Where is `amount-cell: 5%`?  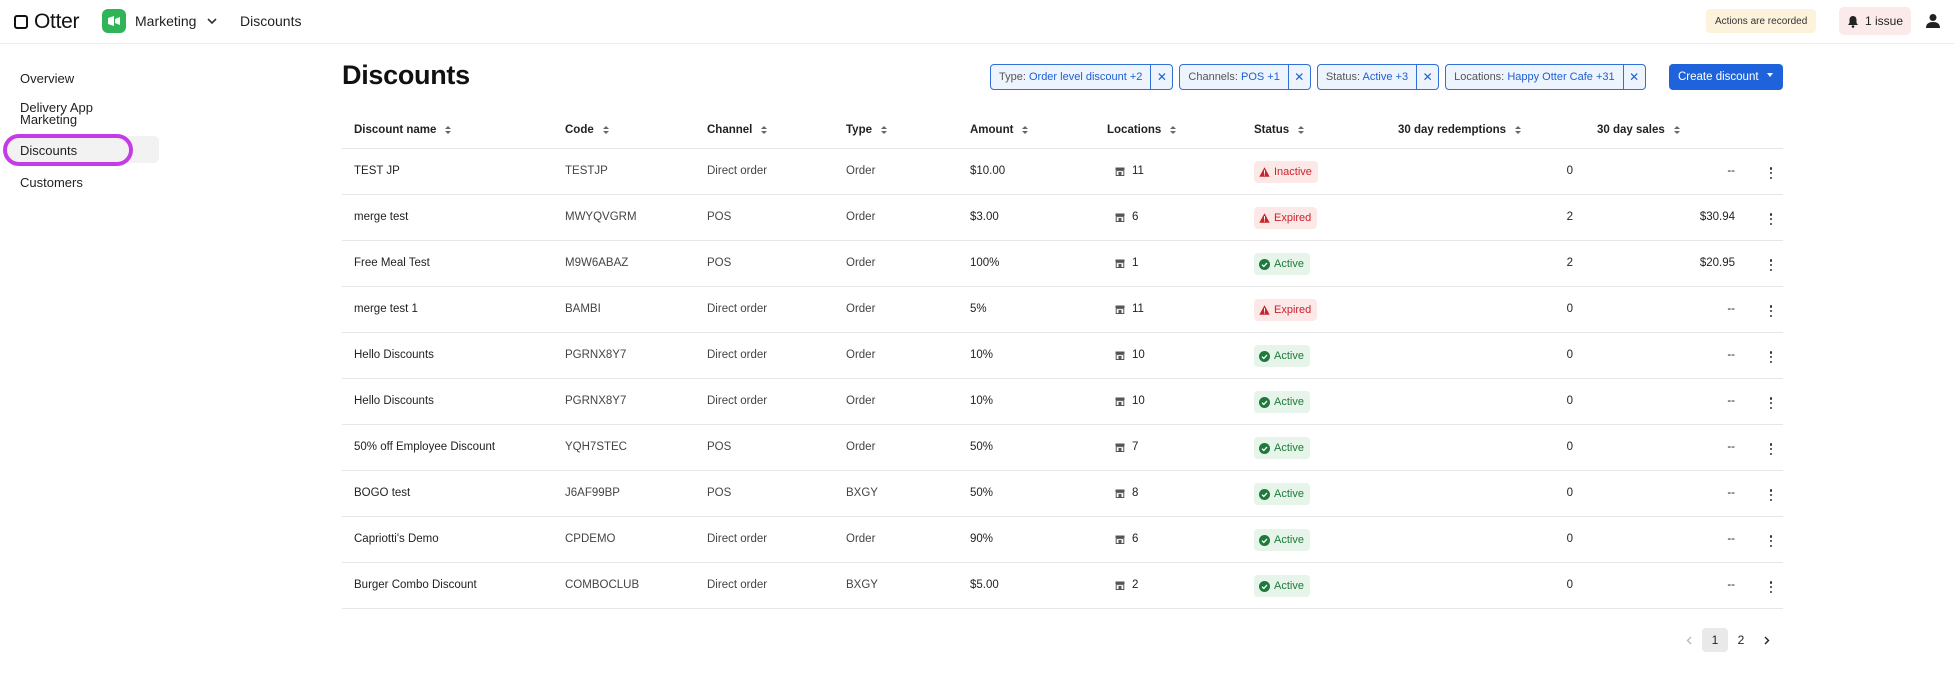 amount-cell: 5% is located at coordinates (978, 309).